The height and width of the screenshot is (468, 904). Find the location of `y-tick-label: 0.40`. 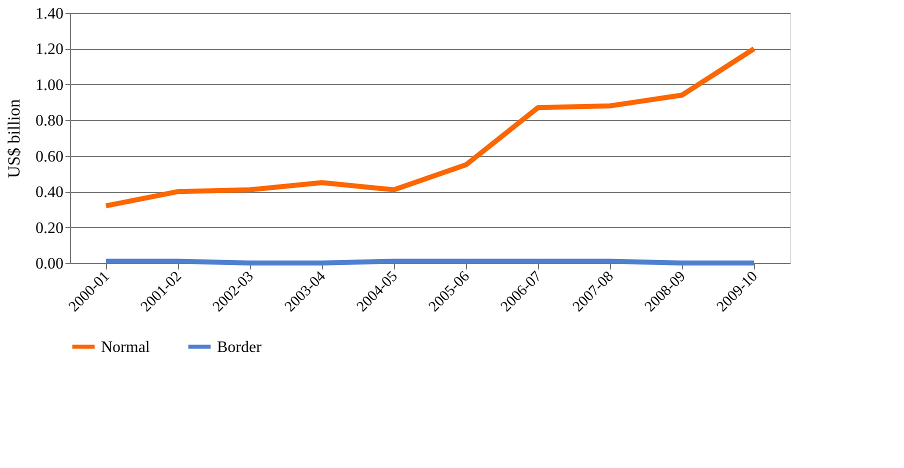

y-tick-label: 0.40 is located at coordinates (50, 193).